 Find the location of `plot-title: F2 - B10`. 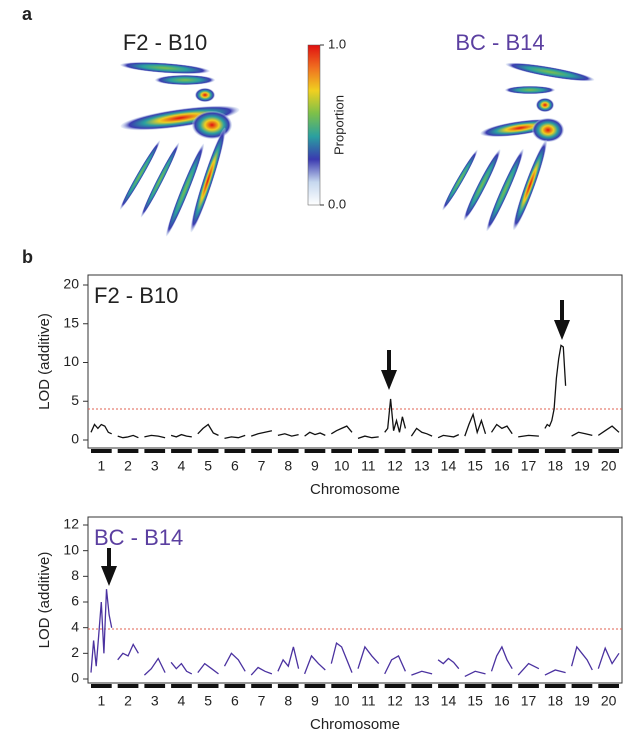

plot-title: F2 - B10 is located at coordinates (136, 295).